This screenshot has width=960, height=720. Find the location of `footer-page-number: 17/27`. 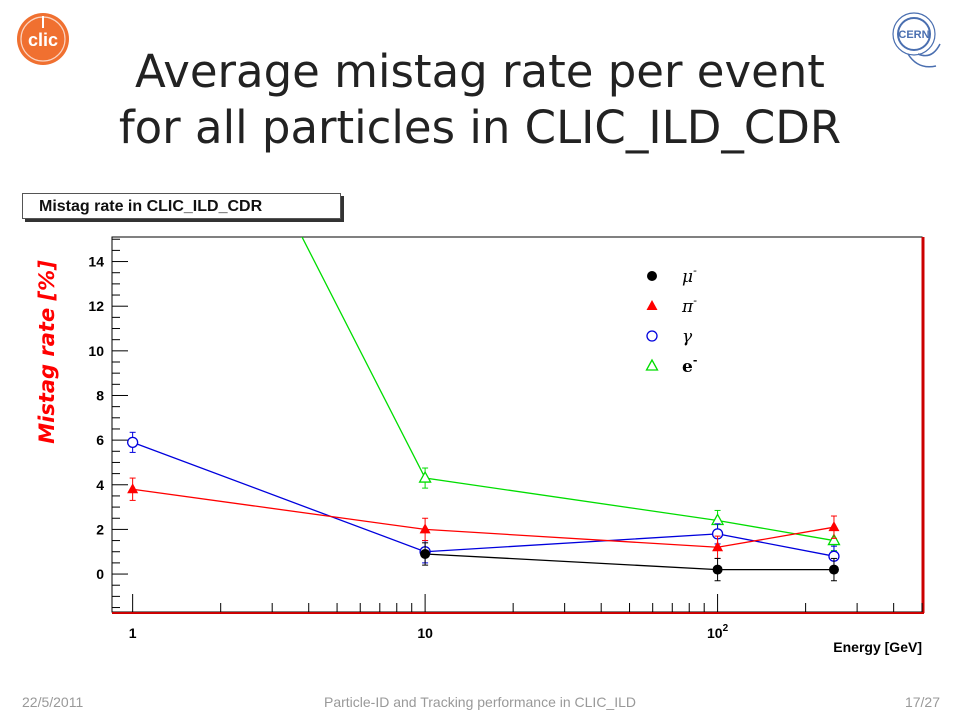

footer-page-number: 17/27 is located at coordinates (922, 702).